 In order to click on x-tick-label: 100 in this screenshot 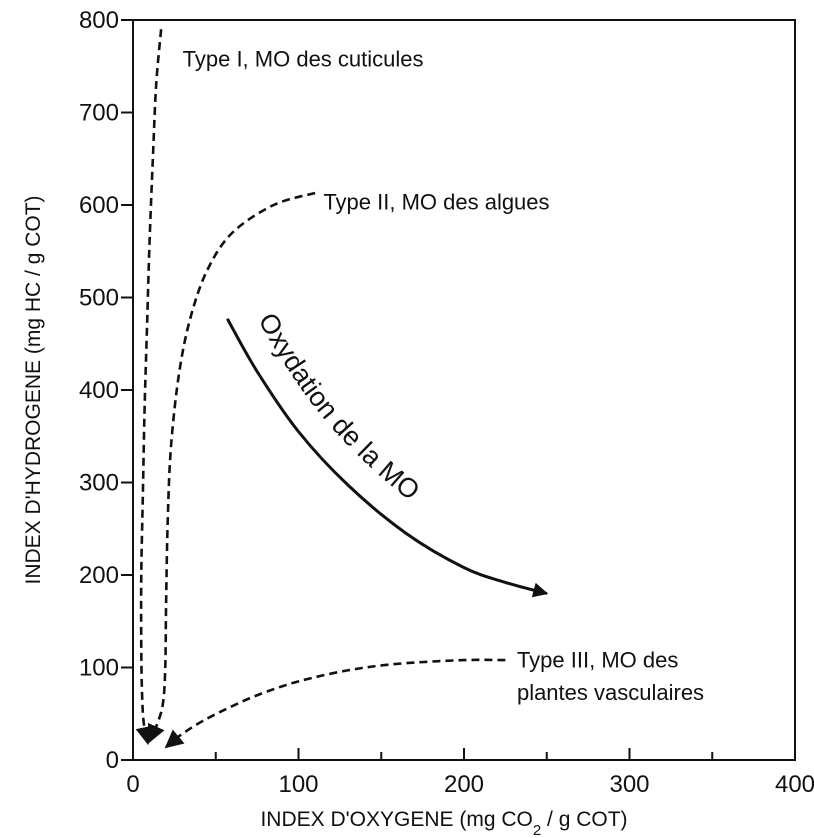, I will do `click(298, 784)`.